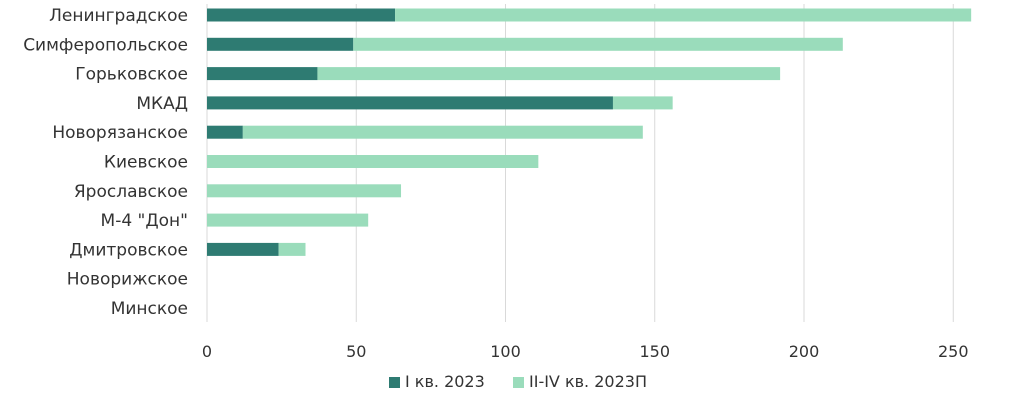 The width and height of the screenshot is (1024, 404). What do you see at coordinates (804, 351) in the screenshot?
I see `x-tick-label: 200` at bounding box center [804, 351].